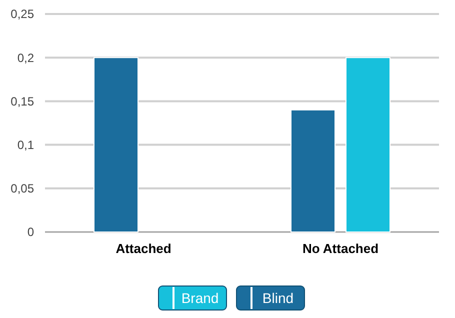 The image size is (455, 318). Describe the element at coordinates (22, 101) in the screenshot. I see `y-tick-label: 0,15` at that location.